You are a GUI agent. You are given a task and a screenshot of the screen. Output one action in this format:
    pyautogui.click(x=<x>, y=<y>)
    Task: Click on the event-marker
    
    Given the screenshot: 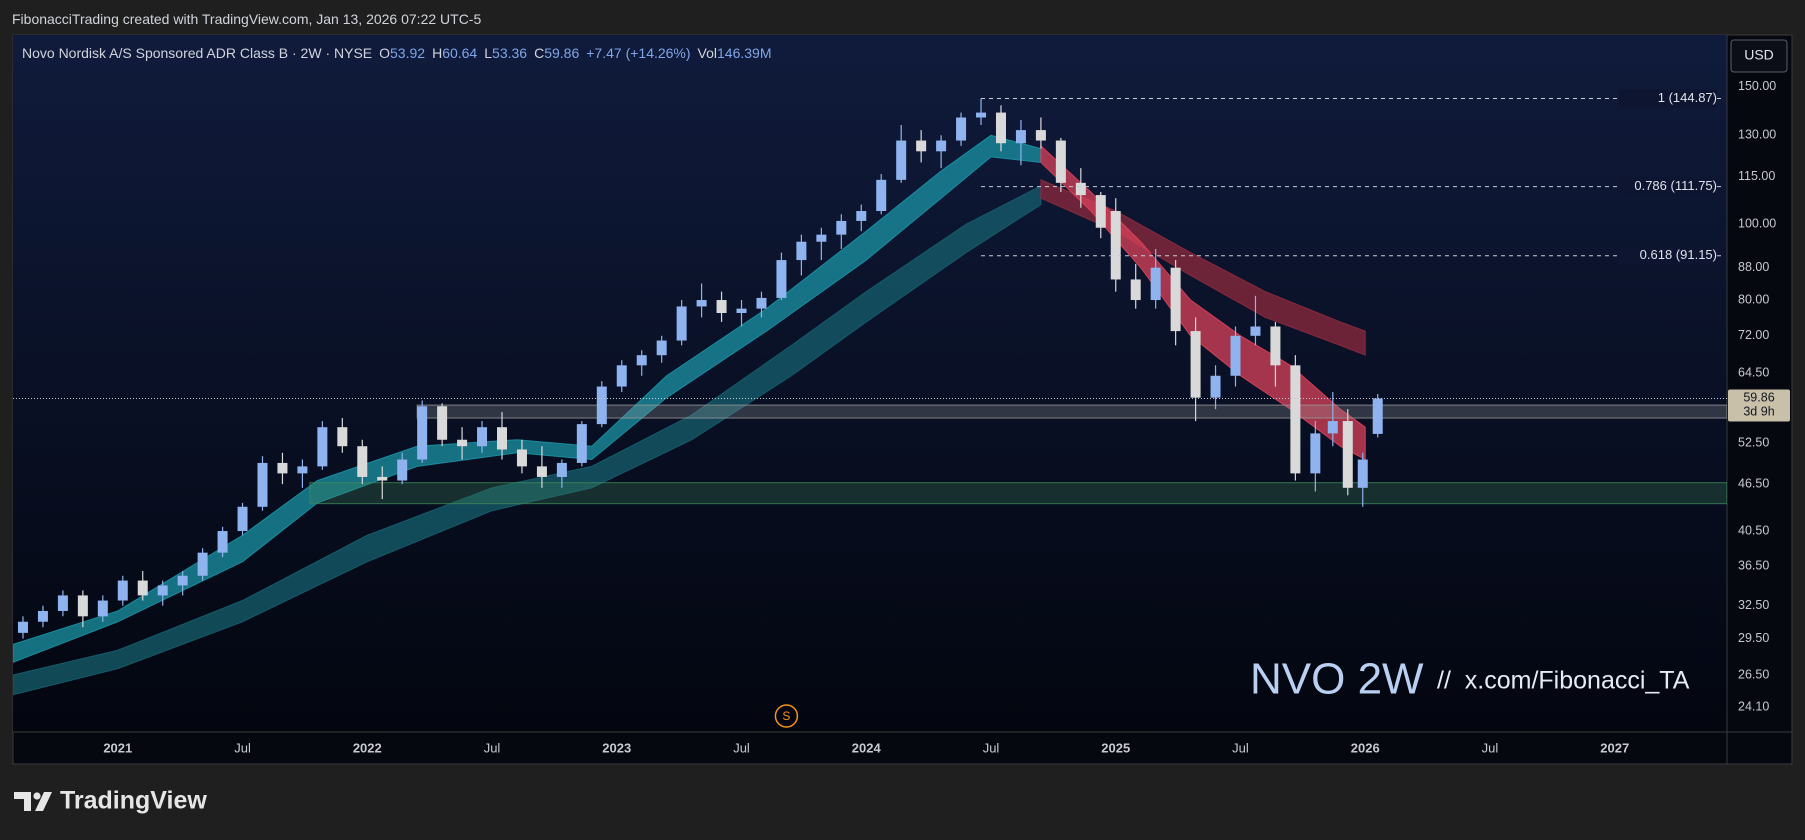 What is the action you would take?
    pyautogui.click(x=786, y=716)
    